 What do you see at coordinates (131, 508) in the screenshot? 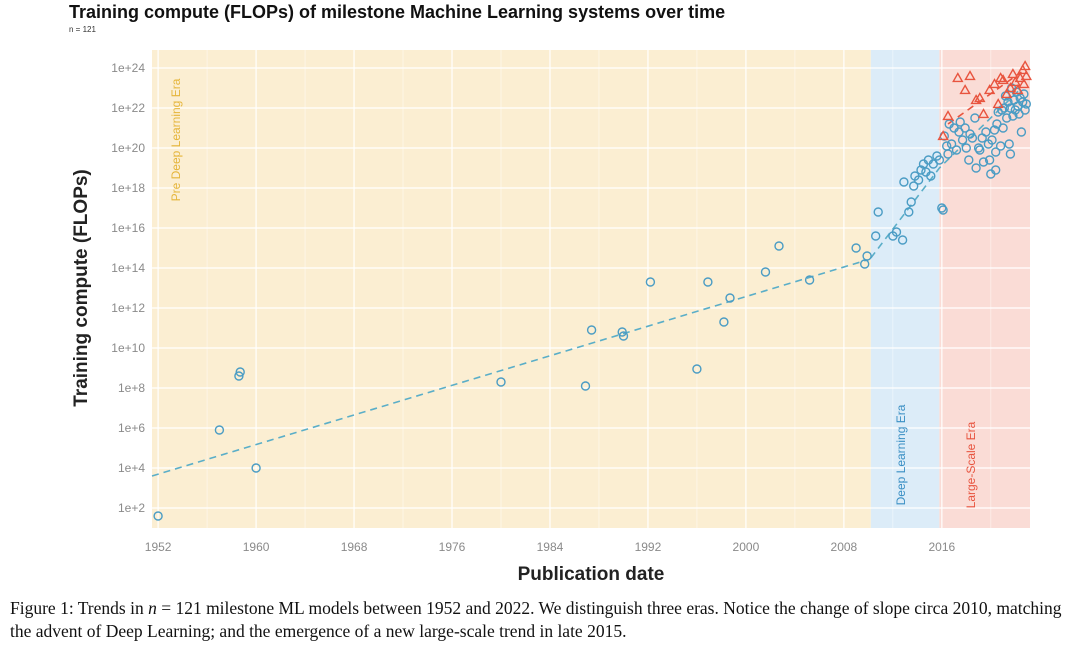
I see `y-tick-label: 1e+2` at bounding box center [131, 508].